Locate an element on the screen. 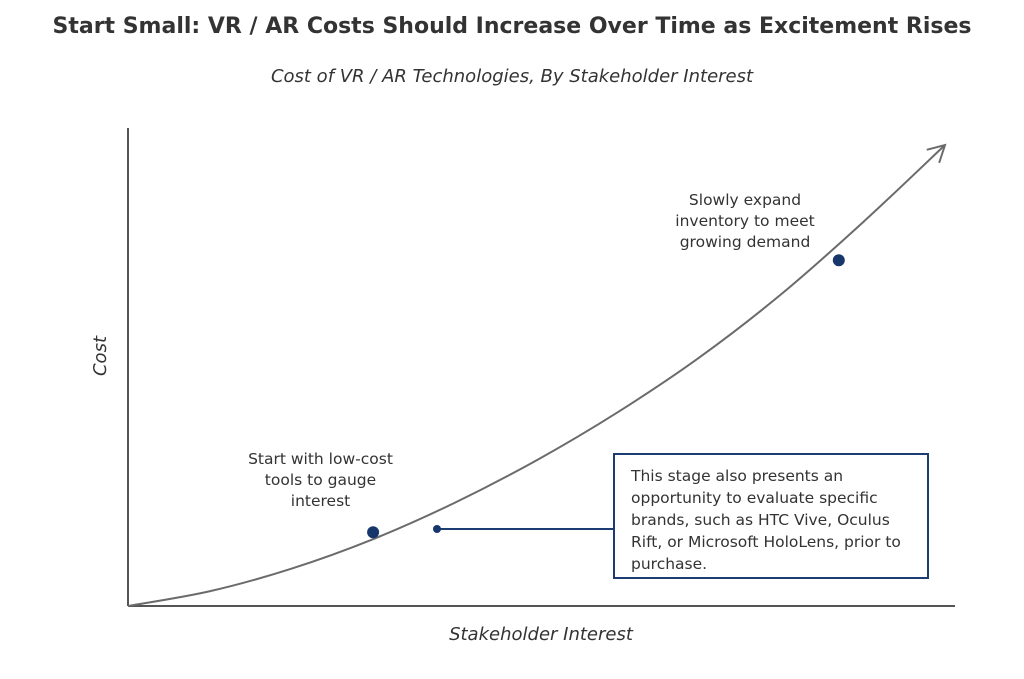 The image size is (1024, 679). callout-leader-dot is located at coordinates (437, 529).